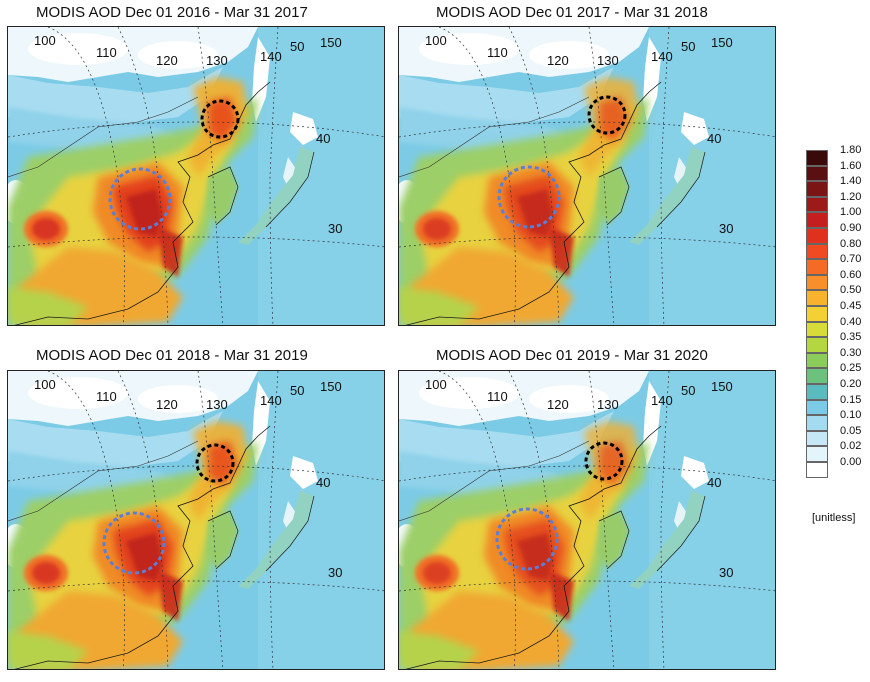 Image resolution: width=870 pixels, height=682 pixels. Describe the element at coordinates (851, 430) in the screenshot. I see `colorbar-tick-label: 0.05` at that location.